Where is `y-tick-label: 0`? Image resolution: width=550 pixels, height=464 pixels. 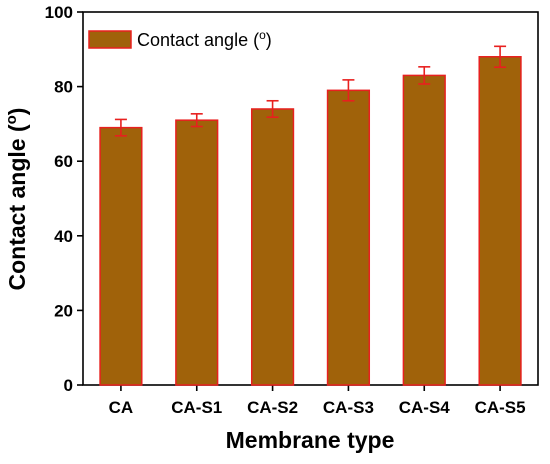 y-tick-label: 0 is located at coordinates (68, 385).